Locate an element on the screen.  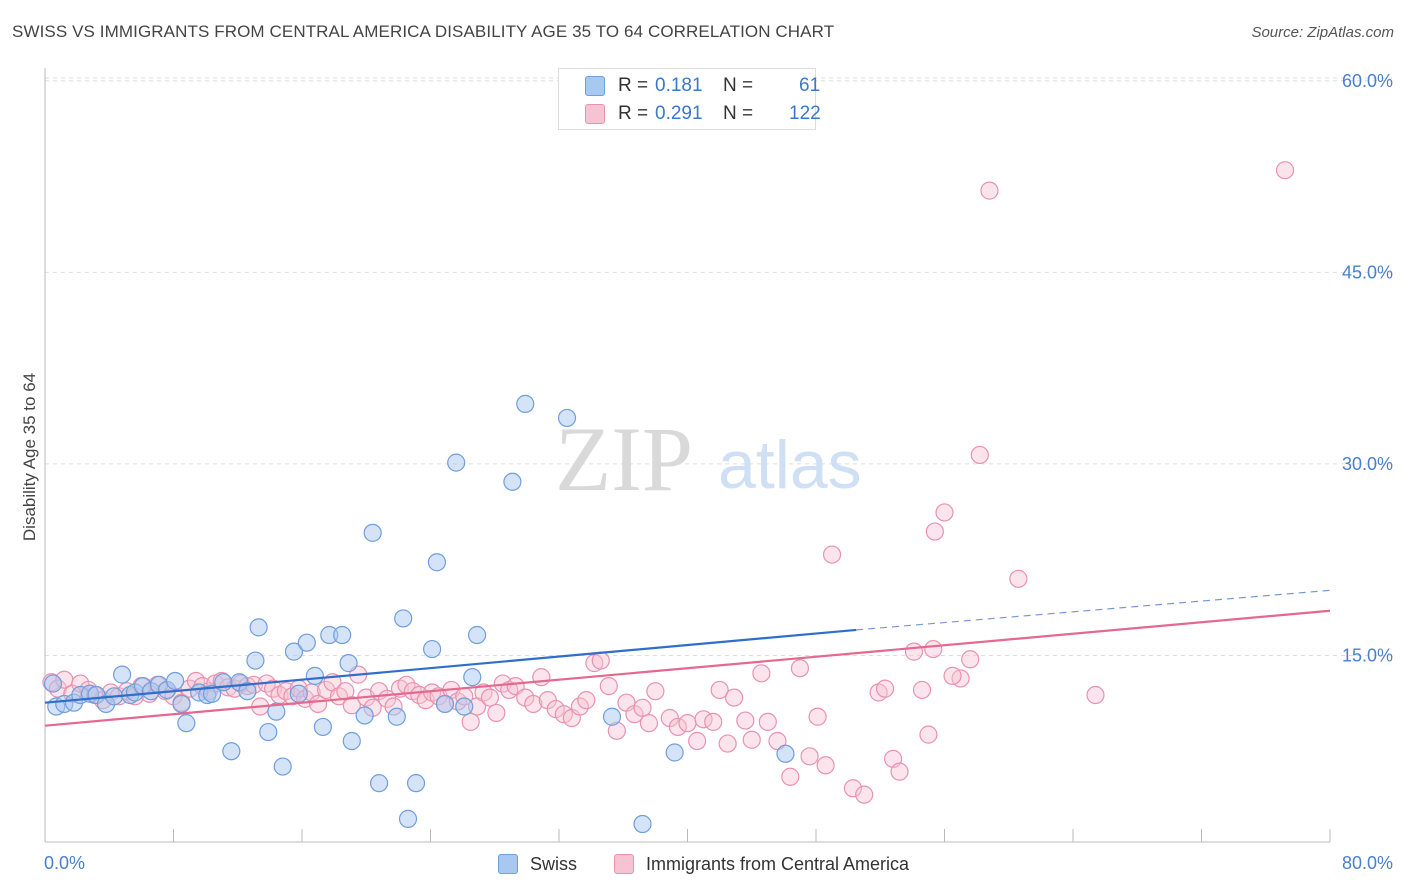
watermark-atlas: atlas is located at coordinates (790, 465).